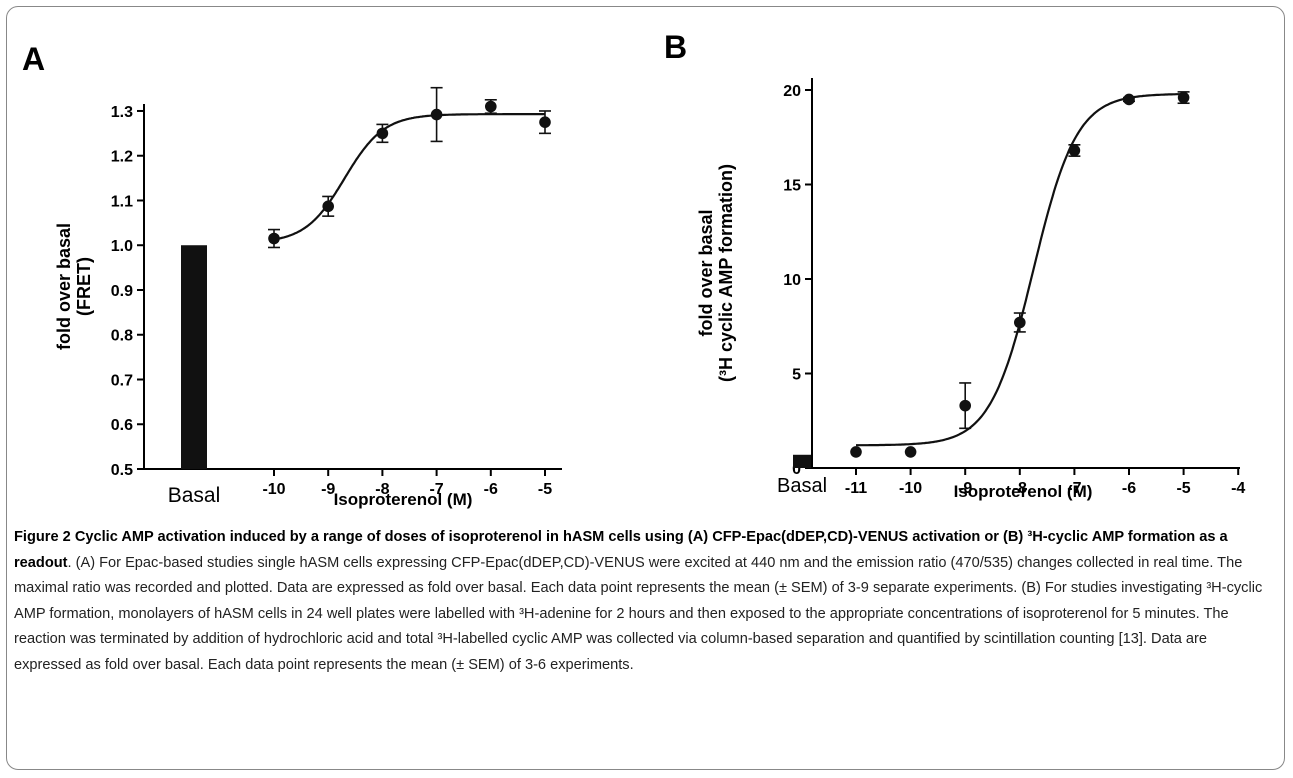 The height and width of the screenshot is (778, 1293). What do you see at coordinates (122, 246) in the screenshot?
I see `y-tick-label: 1.0` at bounding box center [122, 246].